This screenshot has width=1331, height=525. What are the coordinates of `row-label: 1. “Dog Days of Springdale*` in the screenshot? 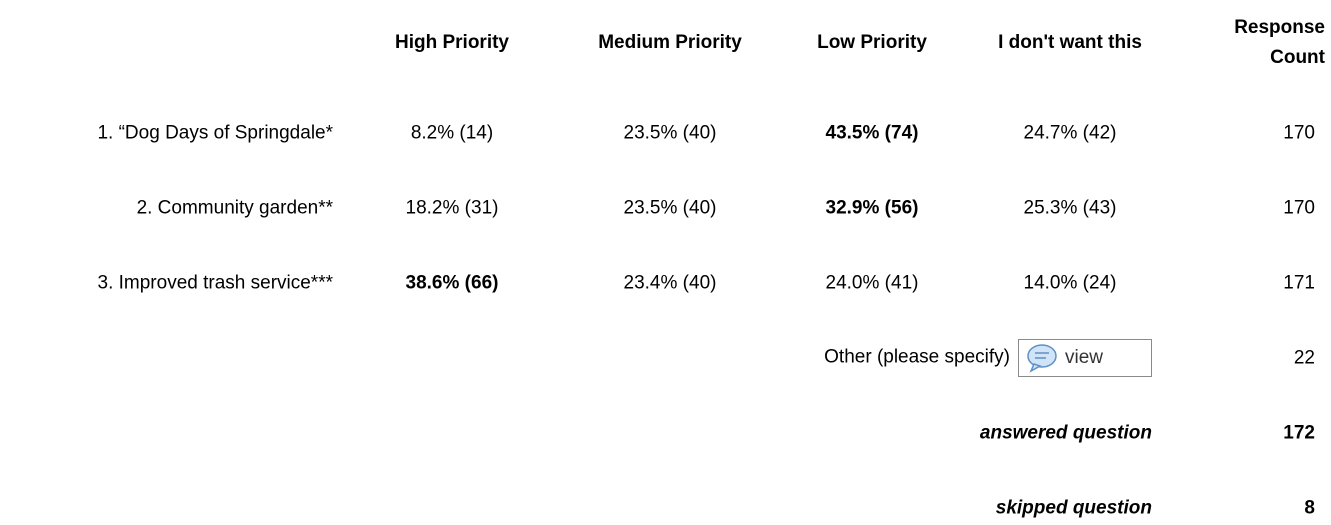 It's located at (215, 133).